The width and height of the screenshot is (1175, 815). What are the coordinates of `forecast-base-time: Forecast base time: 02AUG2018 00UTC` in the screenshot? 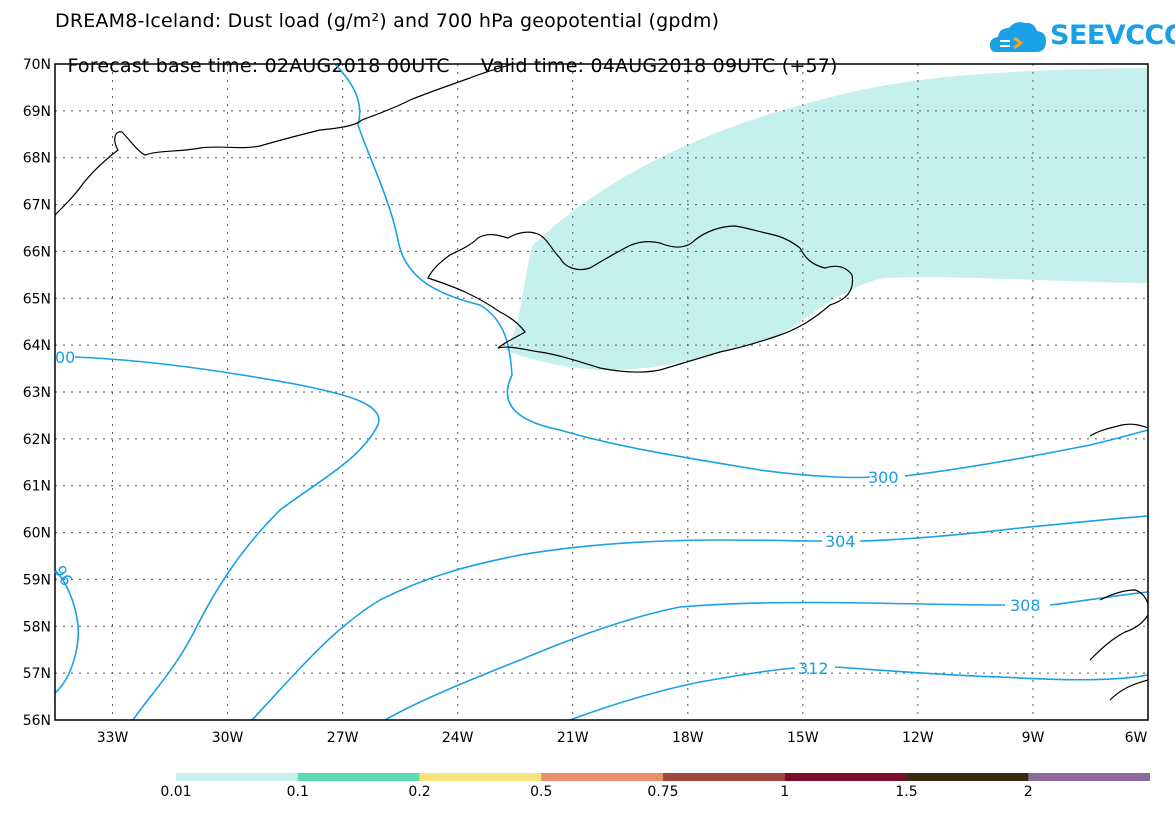 It's located at (258, 66).